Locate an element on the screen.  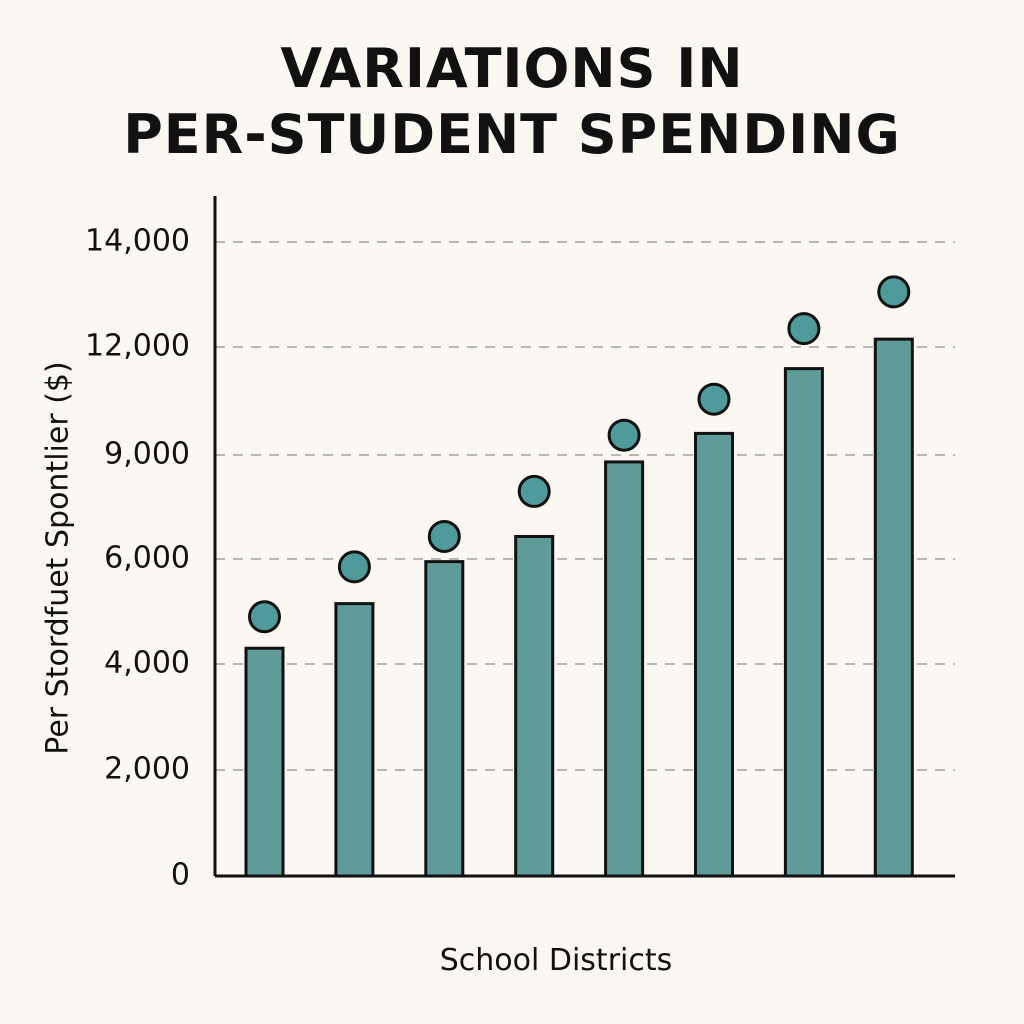
y-tick-label: 2,000 is located at coordinates (147, 769).